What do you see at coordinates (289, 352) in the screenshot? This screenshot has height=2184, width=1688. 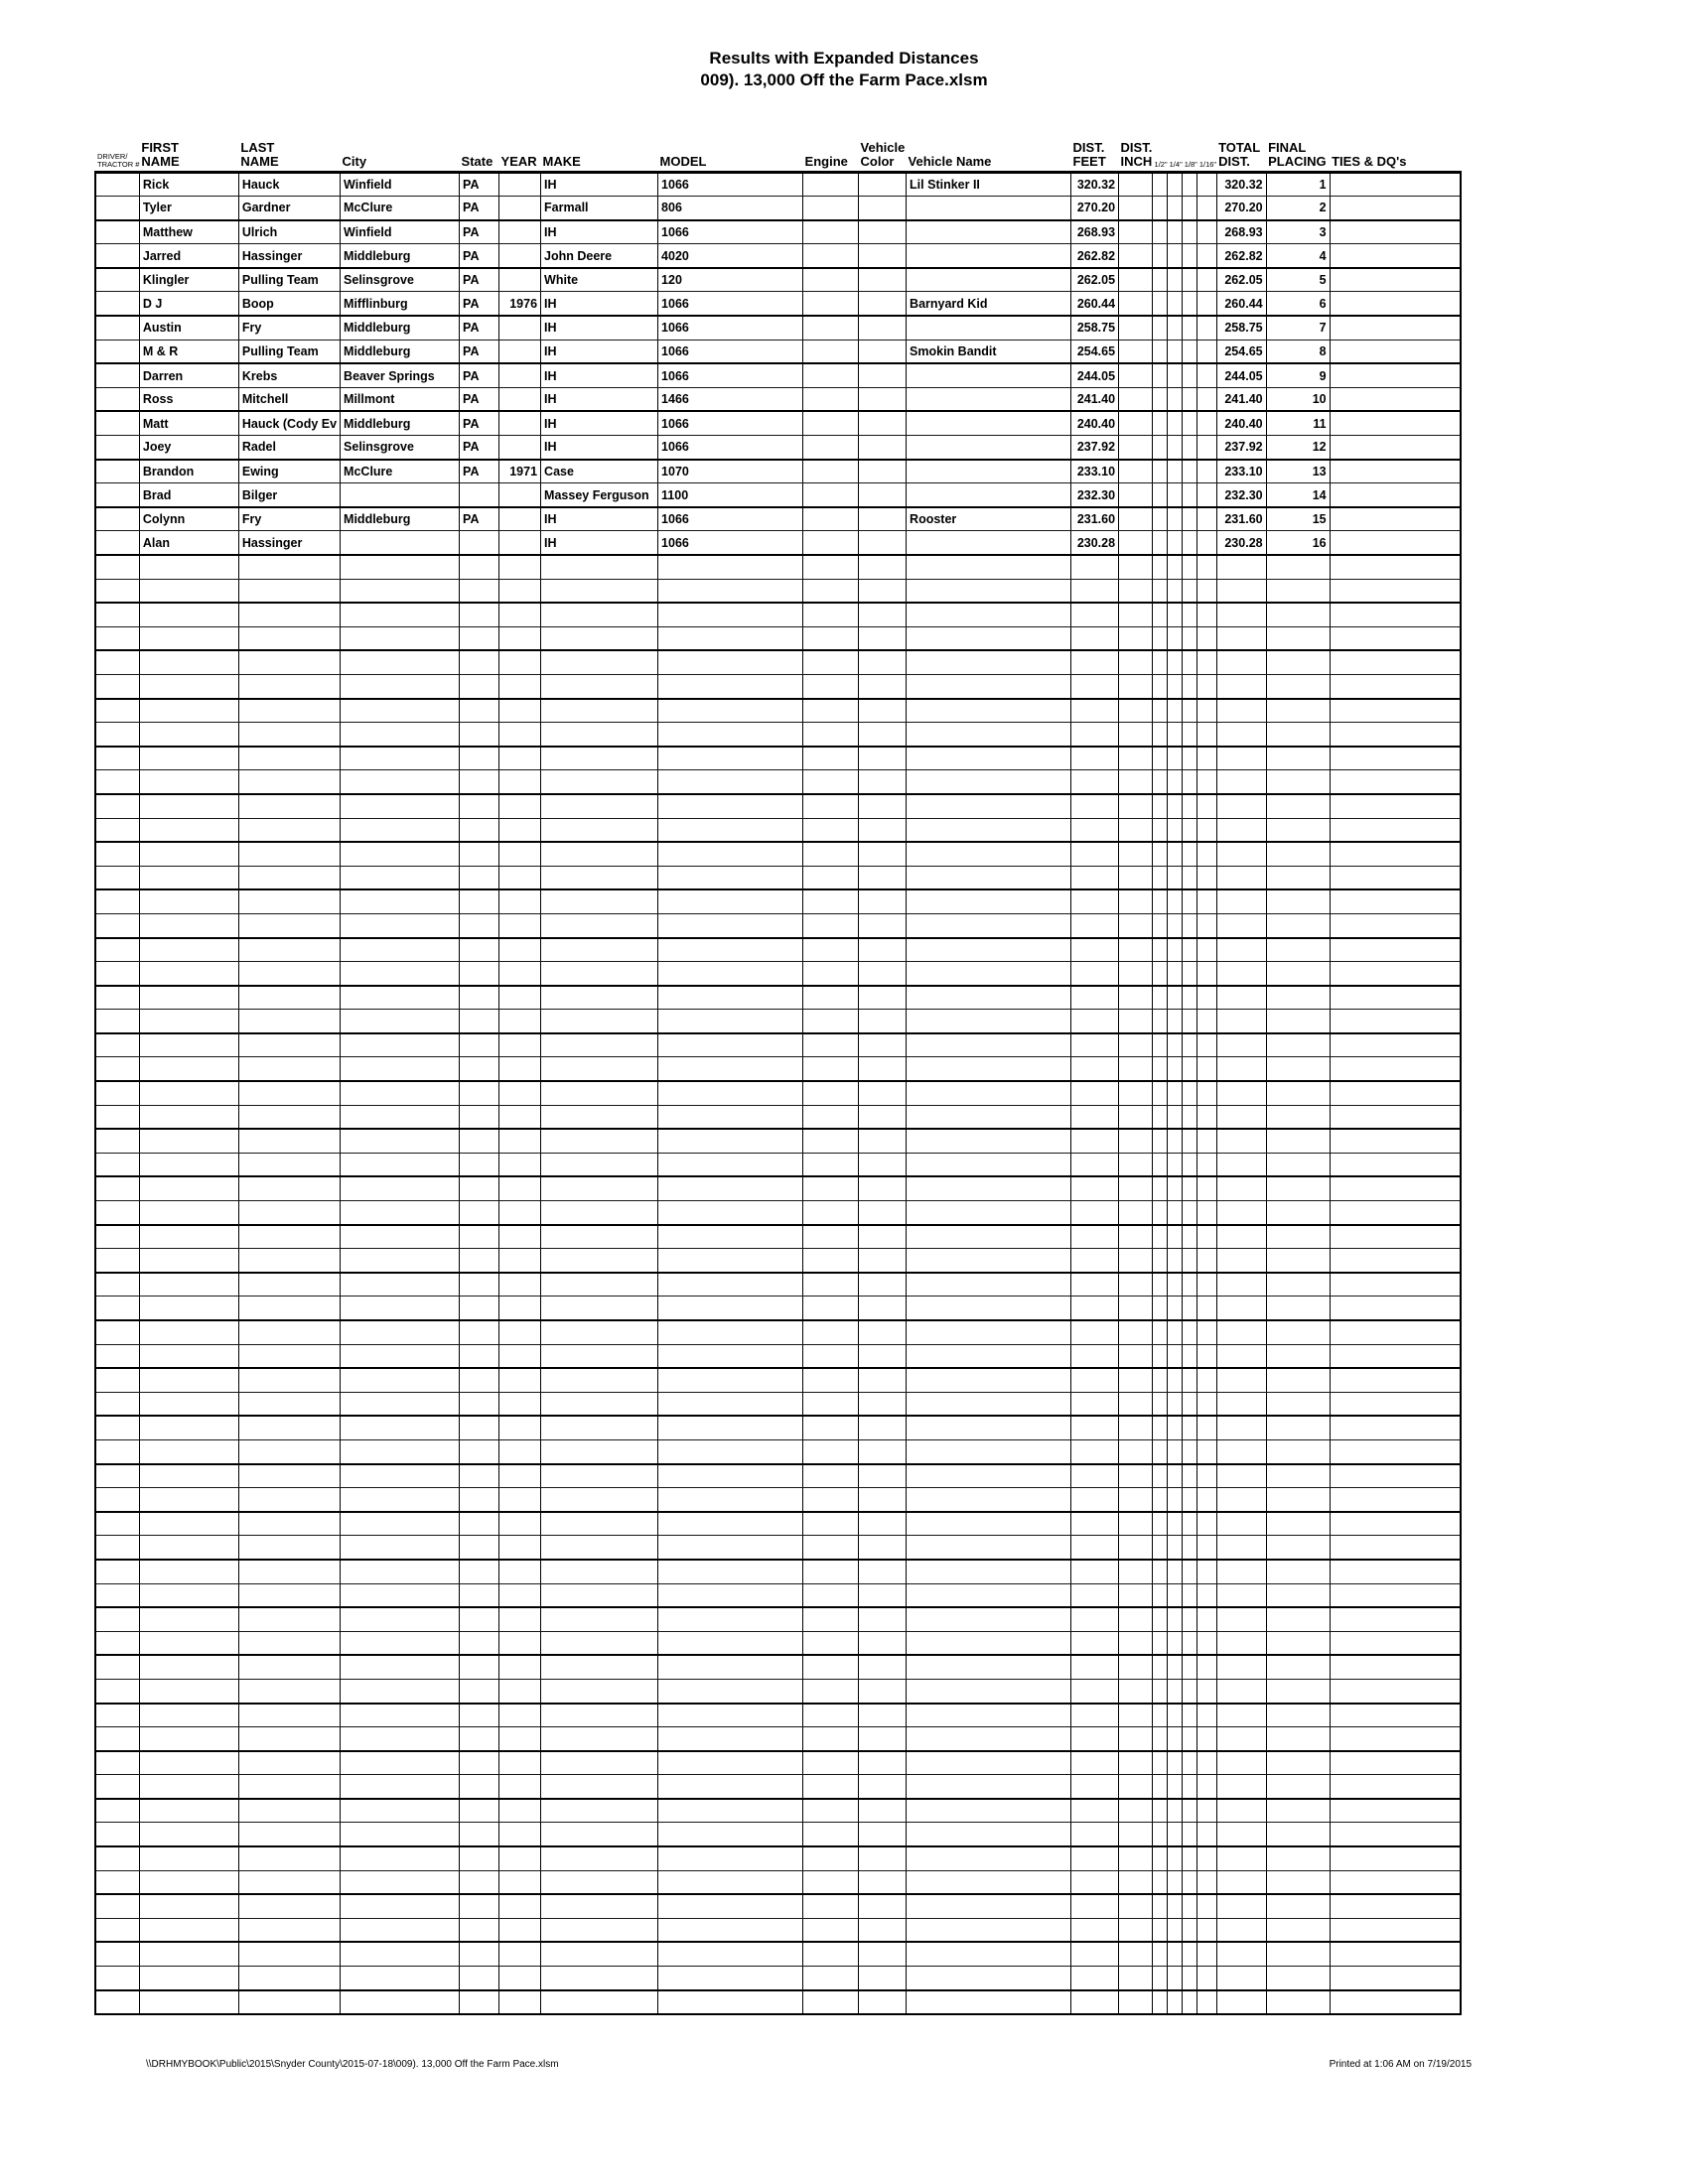 I see `cell-last-name: Pulling Team` at bounding box center [289, 352].